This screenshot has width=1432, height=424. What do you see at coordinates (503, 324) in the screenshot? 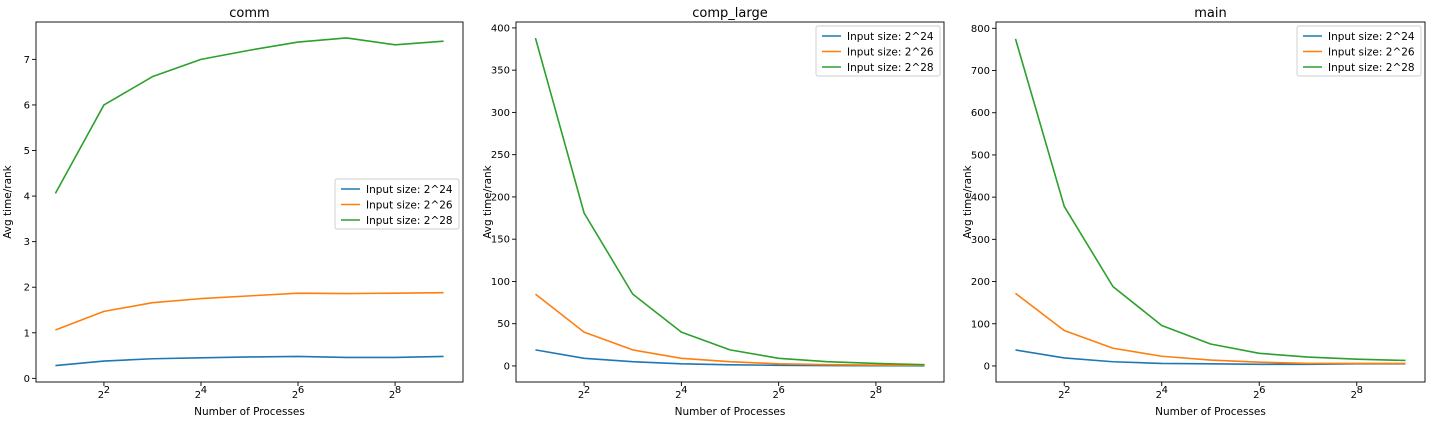
I see `y-tick-label: 50` at bounding box center [503, 324].